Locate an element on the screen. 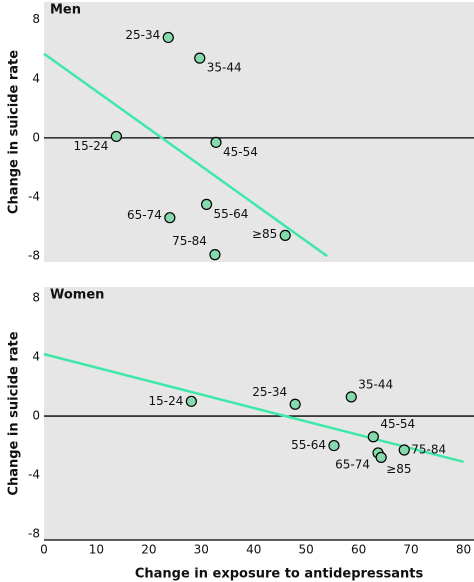  x-tick-label: 60 is located at coordinates (358, 550).